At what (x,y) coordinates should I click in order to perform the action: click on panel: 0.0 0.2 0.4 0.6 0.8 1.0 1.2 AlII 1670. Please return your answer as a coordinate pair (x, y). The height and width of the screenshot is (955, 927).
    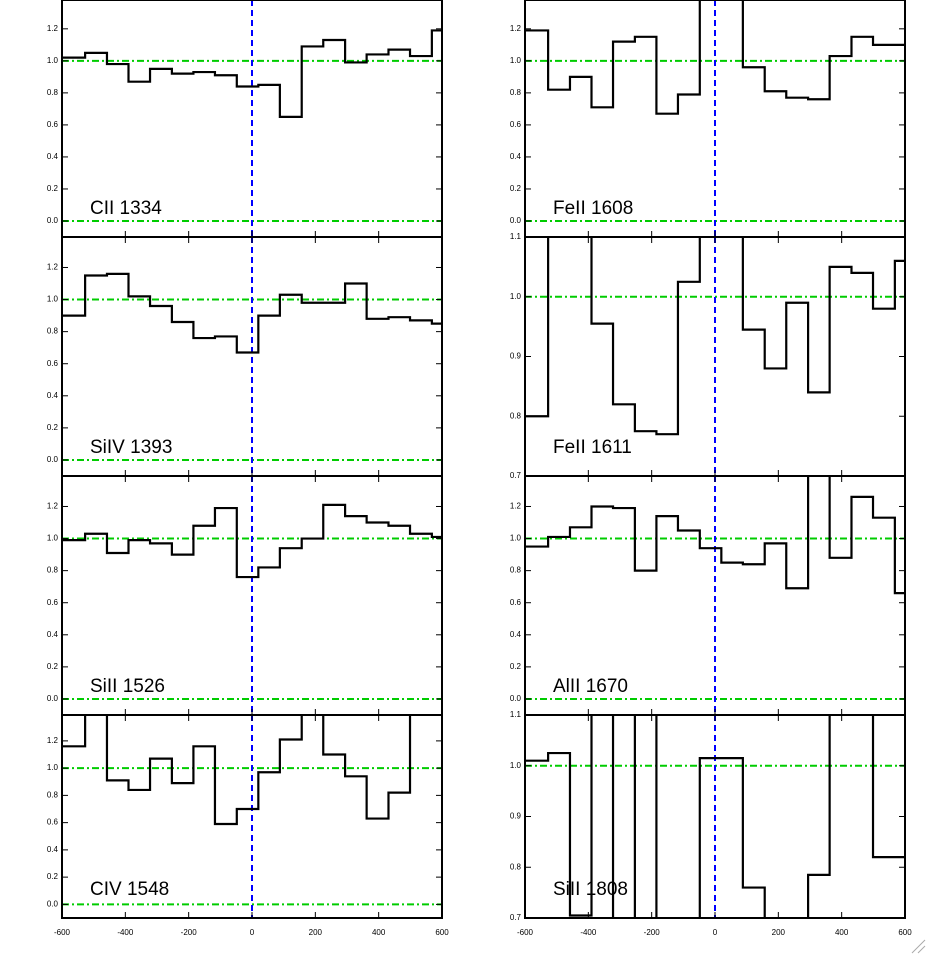
    Looking at the image, I should click on (708, 595).